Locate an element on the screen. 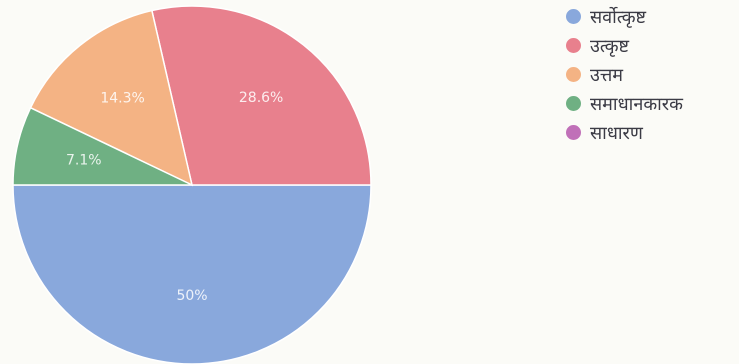 The image size is (739, 364). legend-item-1: उत्कृष्ट is located at coordinates (624, 45).